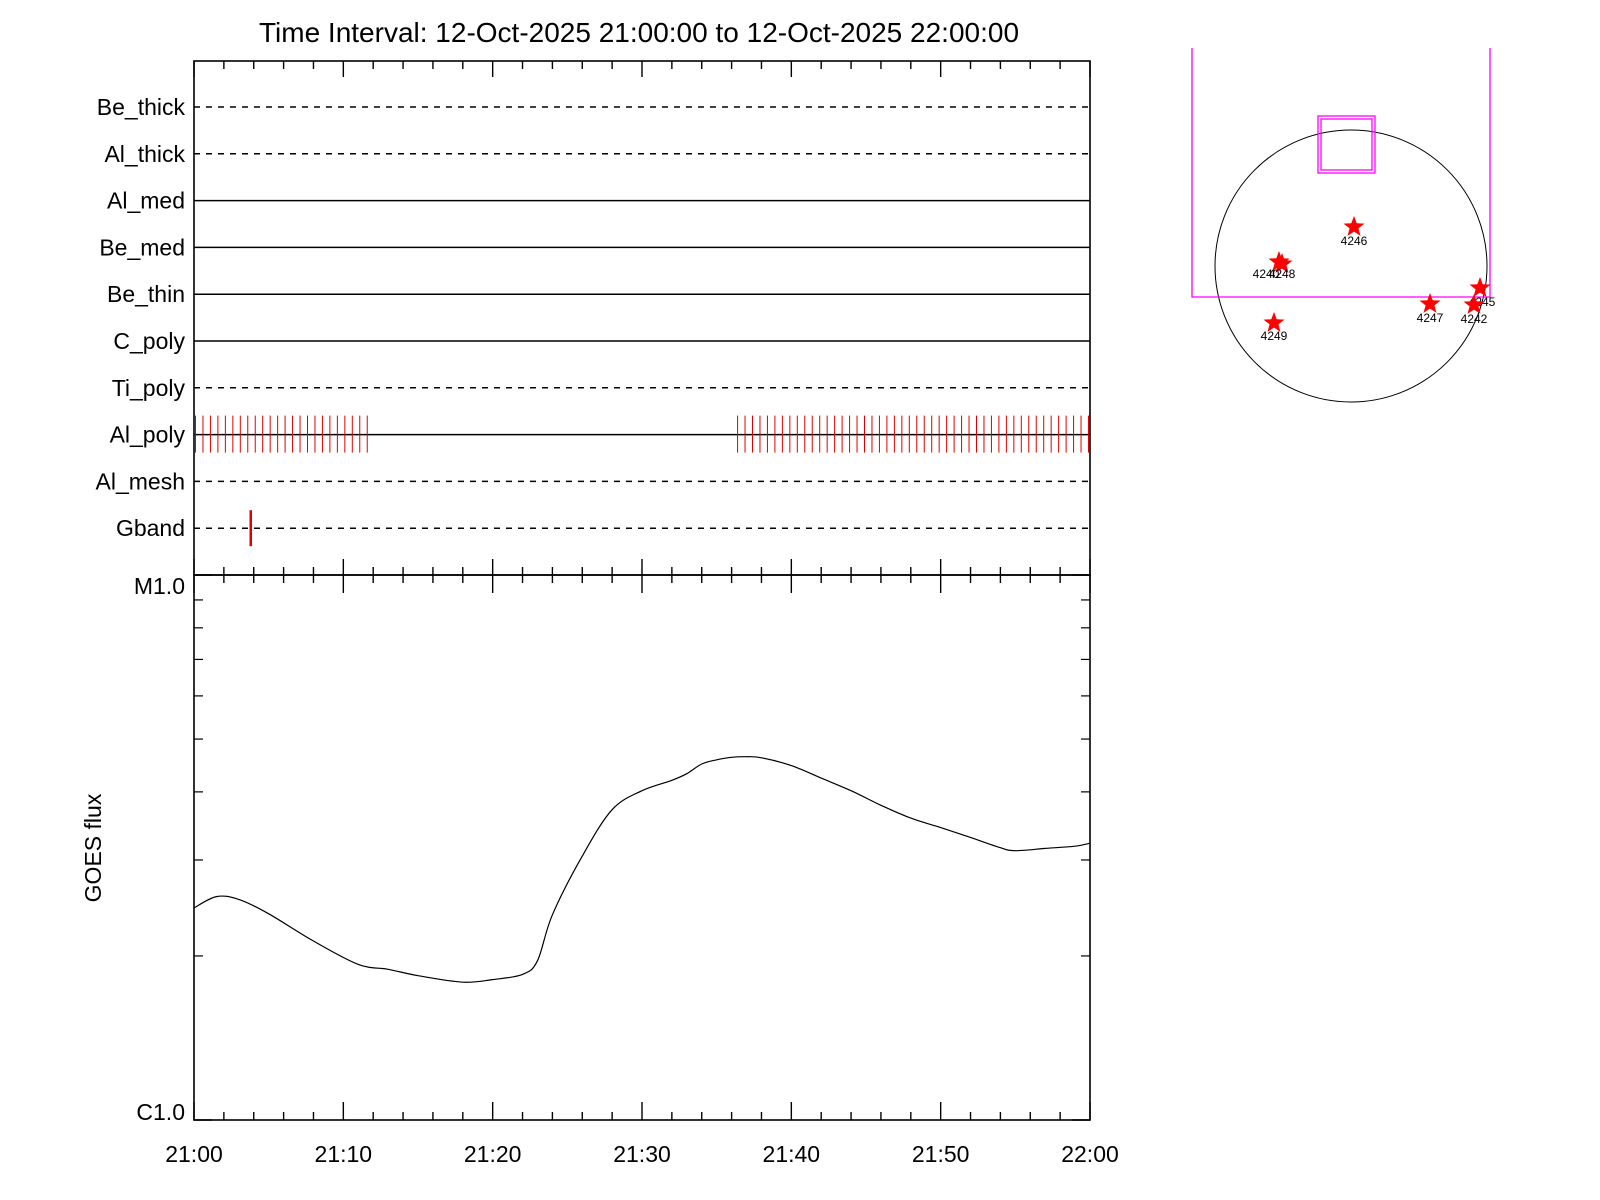  I want to click on field-of-view-box, so click(1341, 173).